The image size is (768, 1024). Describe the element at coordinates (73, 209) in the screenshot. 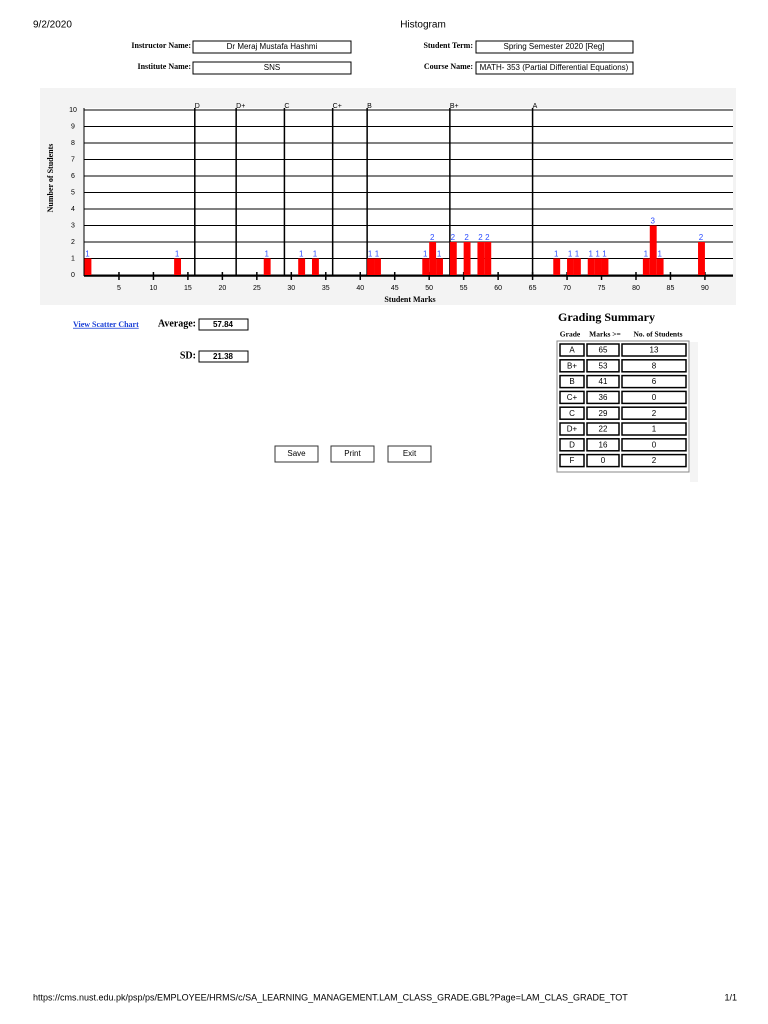

I see `y-tick-label: 4` at that location.